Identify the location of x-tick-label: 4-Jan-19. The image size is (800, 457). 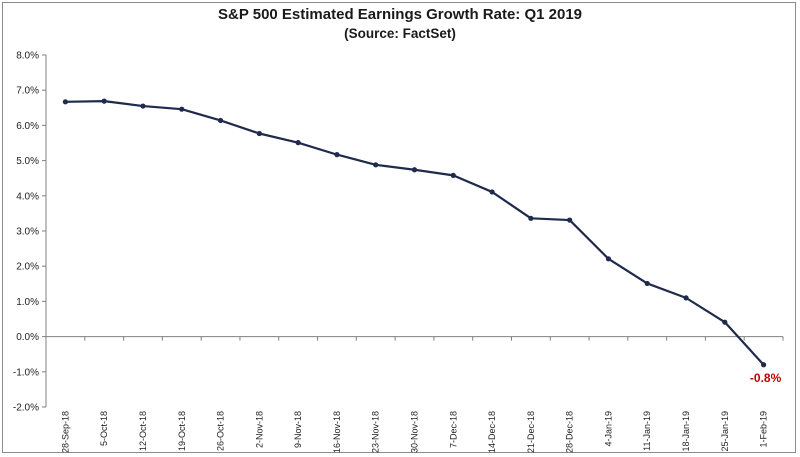
(608, 429).